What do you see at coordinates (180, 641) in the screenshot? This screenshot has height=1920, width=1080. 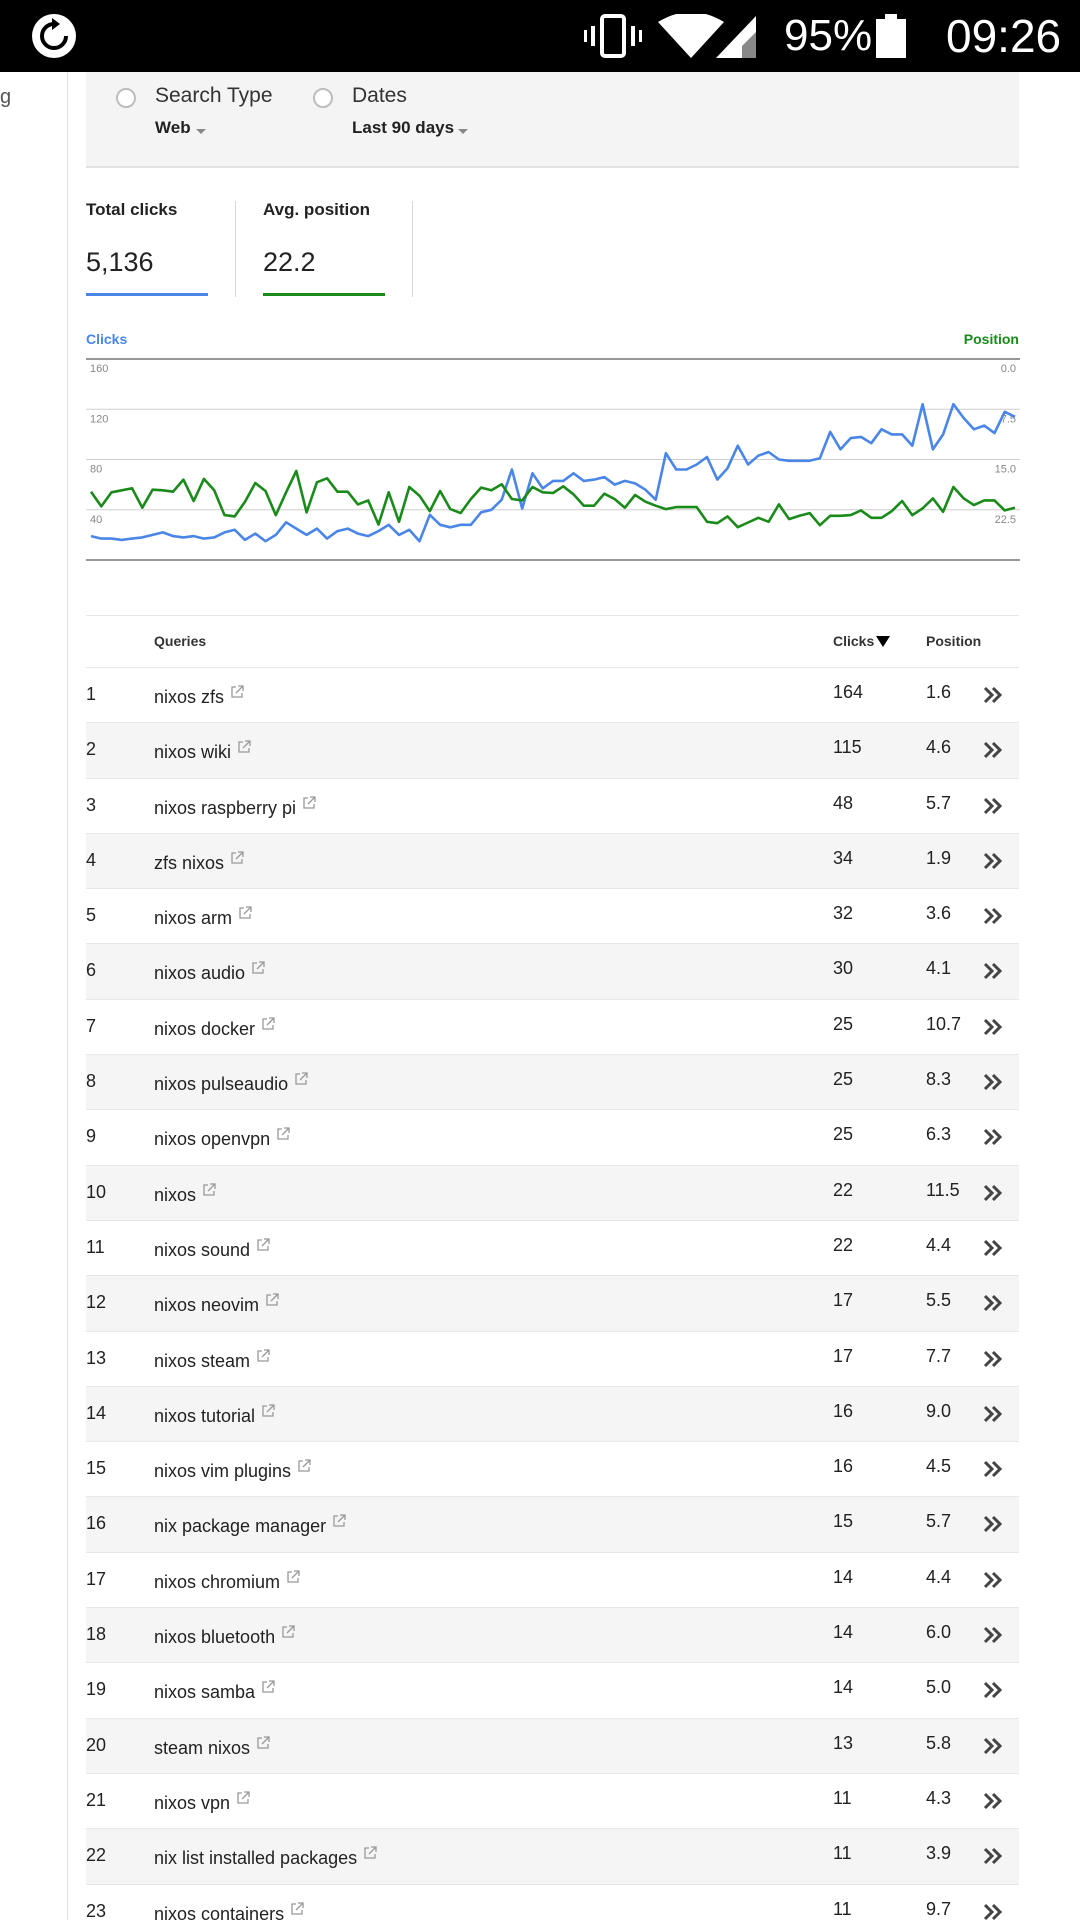 I see `queries-header: Queries` at bounding box center [180, 641].